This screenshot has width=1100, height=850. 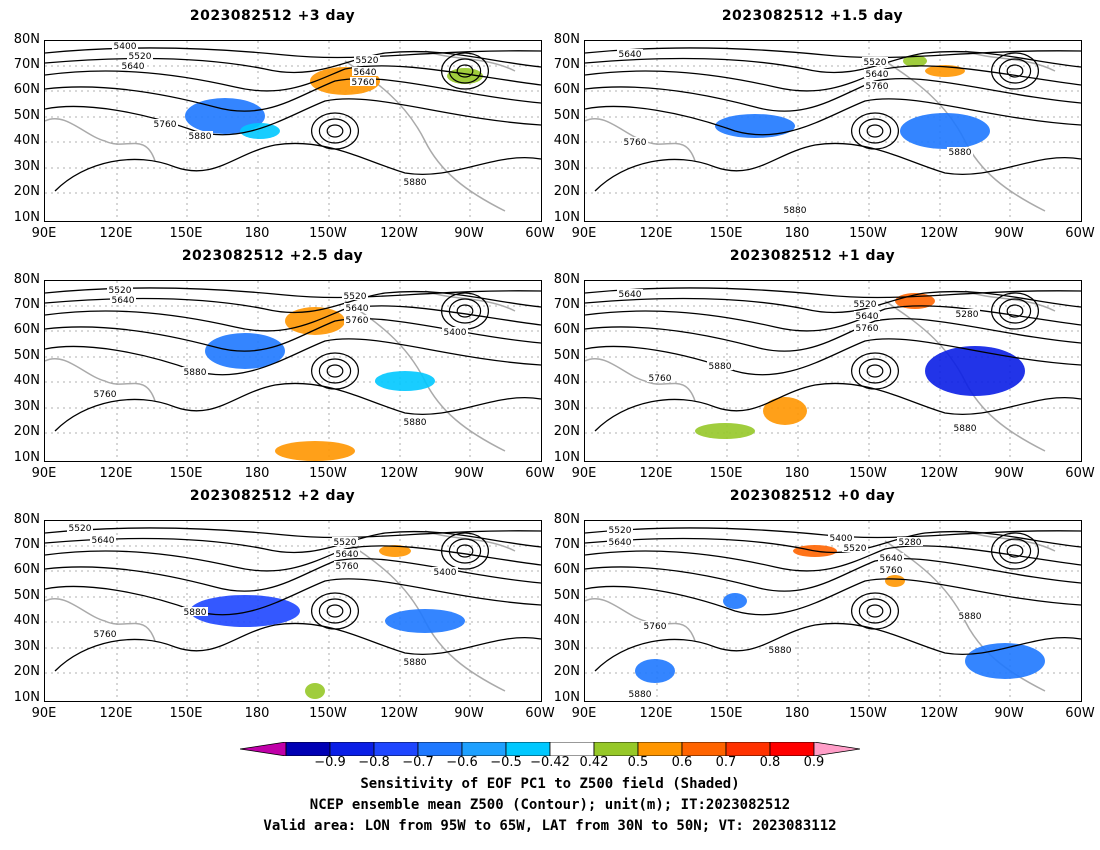 What do you see at coordinates (186, 233) in the screenshot?
I see `longitude-label: 150E` at bounding box center [186, 233].